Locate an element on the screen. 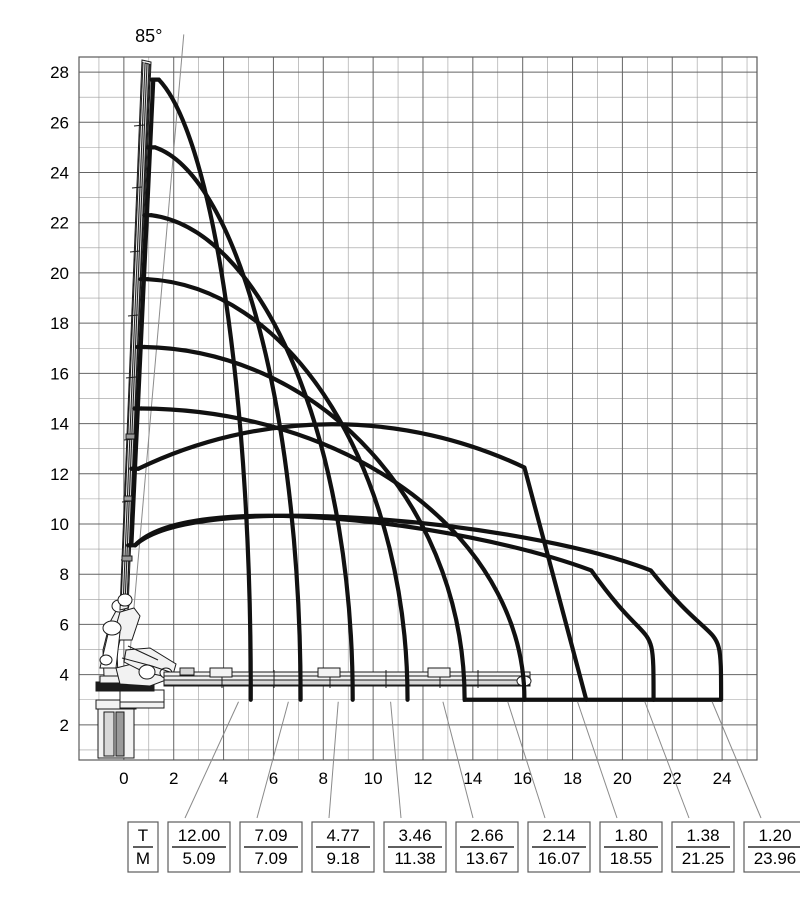 The width and height of the screenshot is (800, 912). x-tick-label: 18 is located at coordinates (572, 778).